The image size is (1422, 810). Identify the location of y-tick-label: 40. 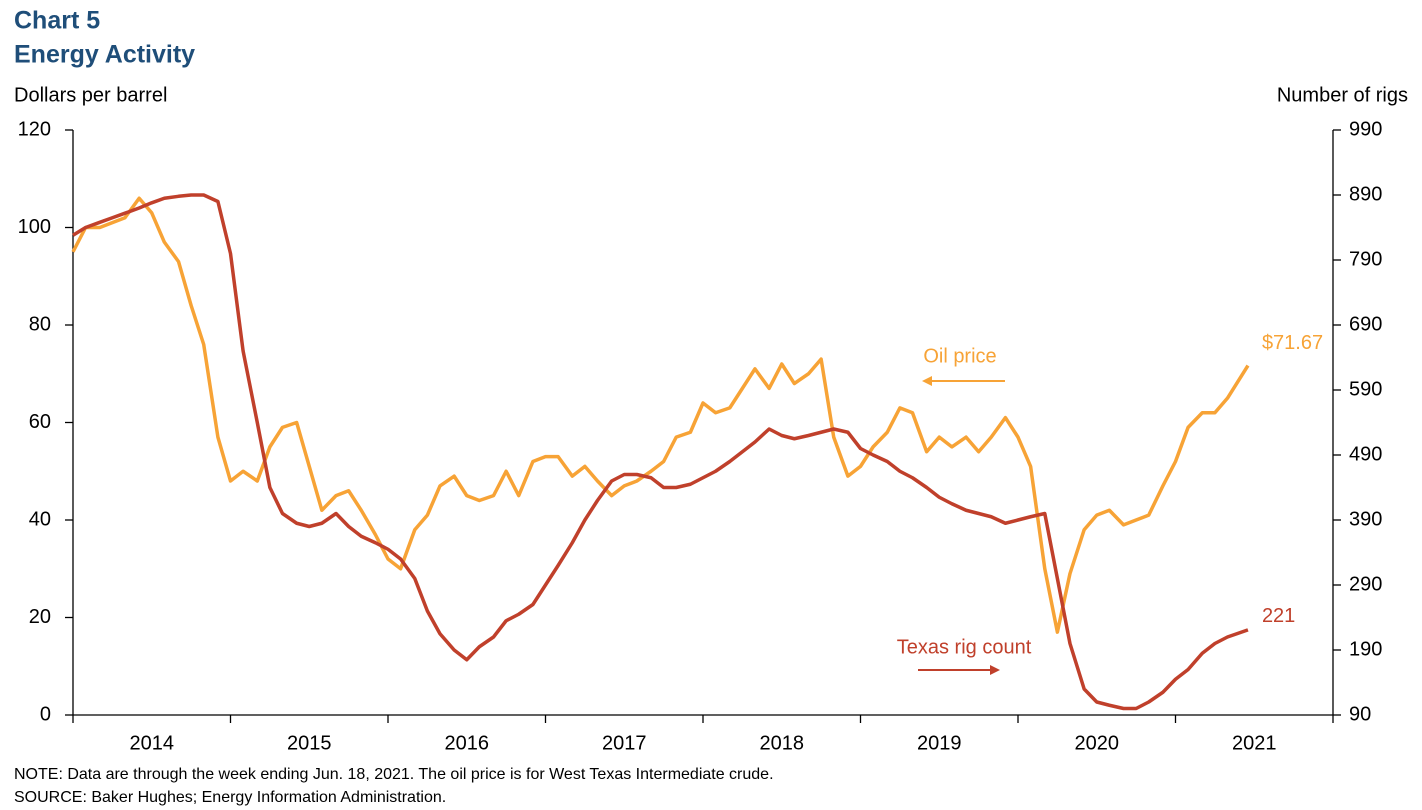
(40, 519).